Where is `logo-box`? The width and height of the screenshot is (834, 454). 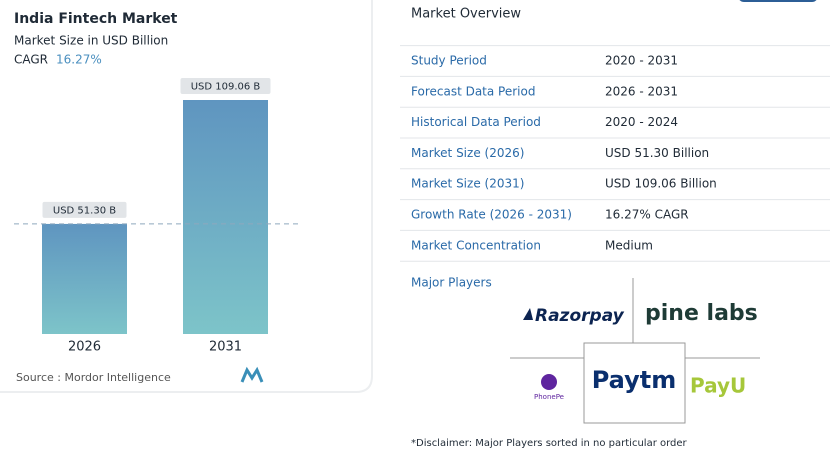
logo-box is located at coordinates (634, 383).